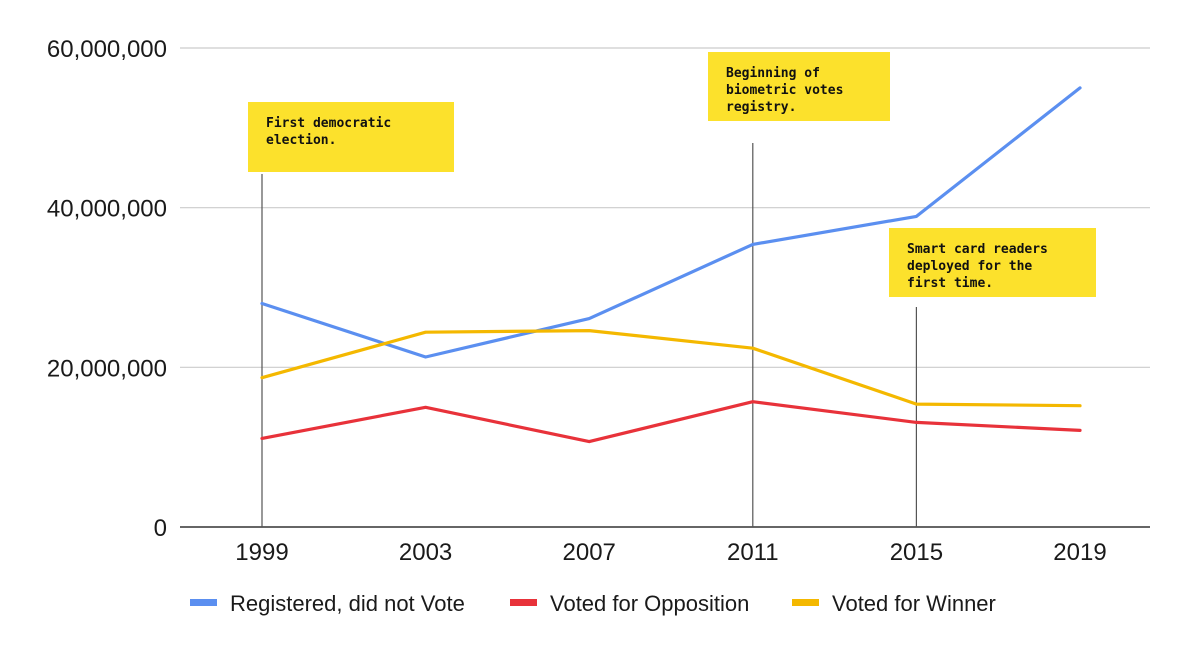 The width and height of the screenshot is (1200, 662). What do you see at coordinates (977, 249) in the screenshot?
I see `annotation-text: Smart card readers` at bounding box center [977, 249].